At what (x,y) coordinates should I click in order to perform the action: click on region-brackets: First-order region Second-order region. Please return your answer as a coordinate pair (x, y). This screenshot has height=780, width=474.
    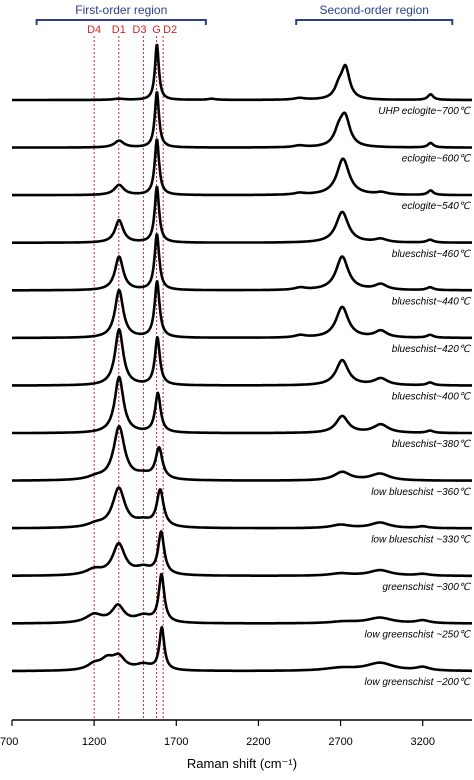
    Looking at the image, I should click on (244, 14).